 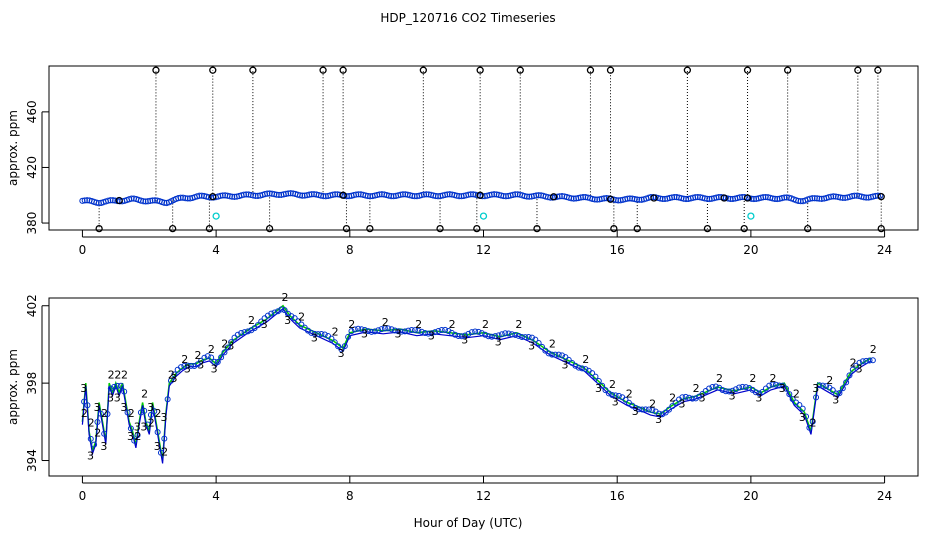 What do you see at coordinates (37, 167) in the screenshot?
I see `top-y-axis: 380 420 460` at bounding box center [37, 167].